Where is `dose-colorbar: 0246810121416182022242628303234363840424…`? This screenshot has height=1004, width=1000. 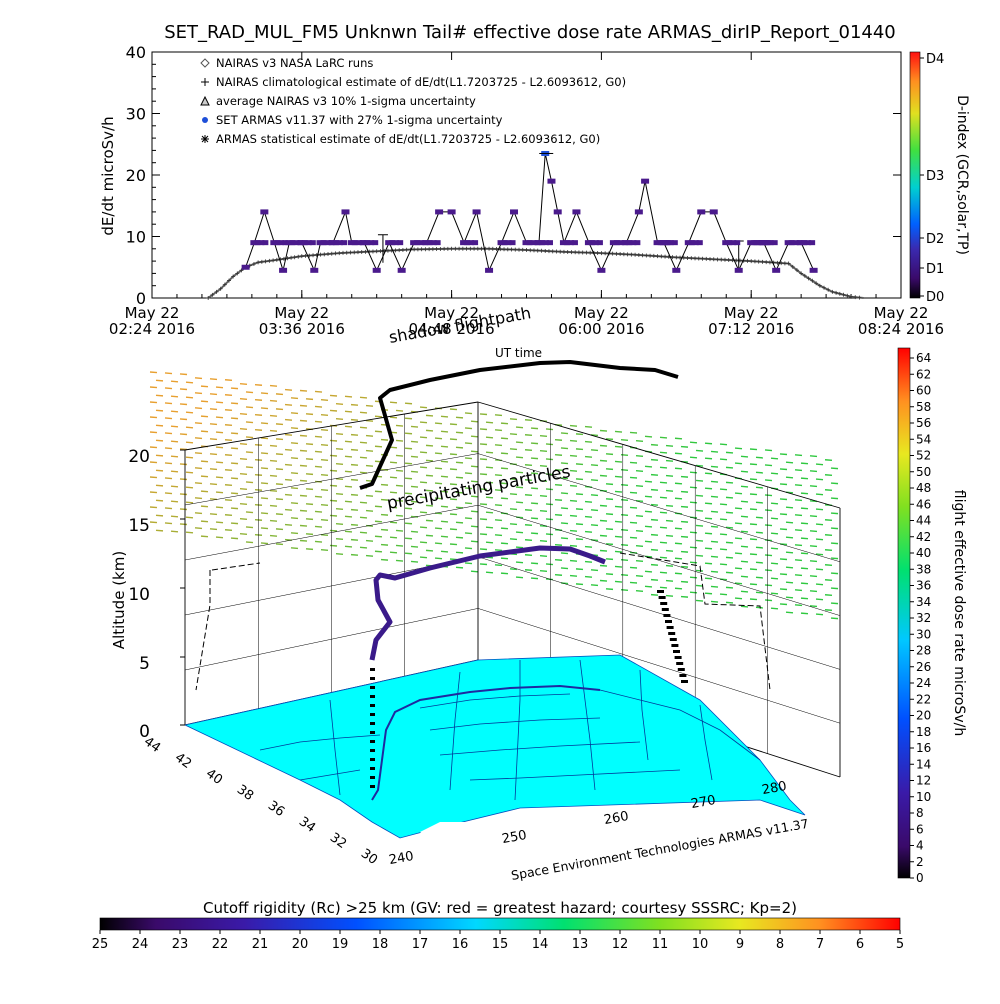 dose-colorbar: 0246810121416182022242628303234363840424… is located at coordinates (932, 616).